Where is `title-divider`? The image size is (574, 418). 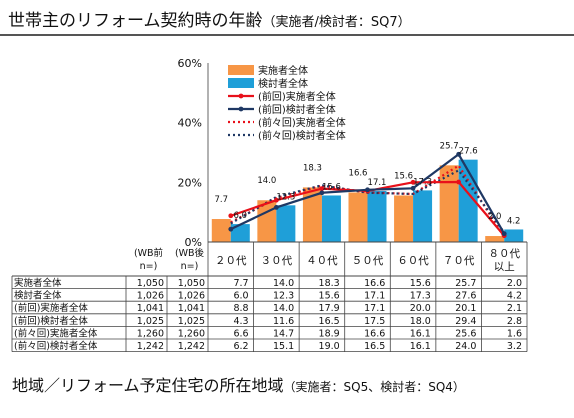 title-divider is located at coordinates (287, 35).